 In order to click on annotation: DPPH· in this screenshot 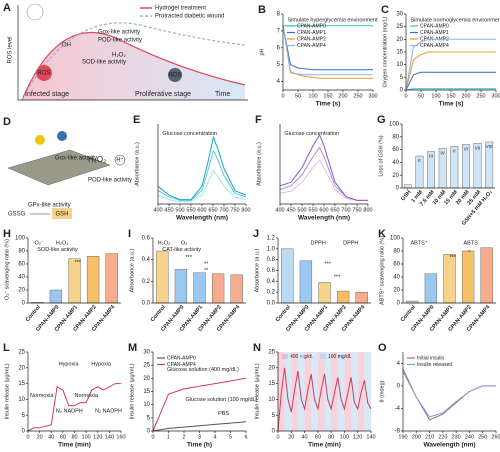, I will do `click(319, 244)`.